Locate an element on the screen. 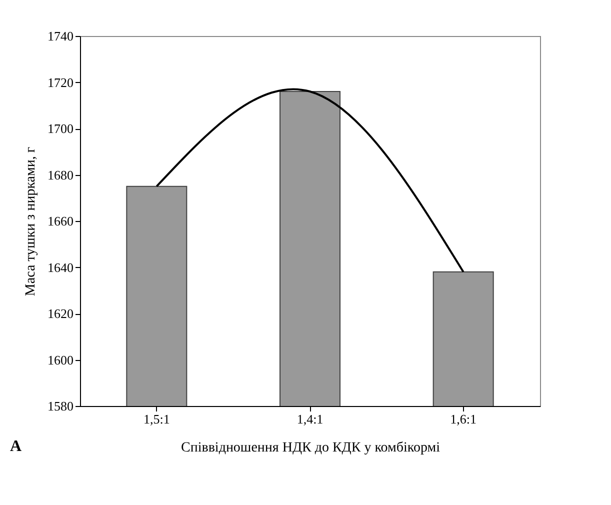 The image size is (611, 505). y-tick-label: 1600 is located at coordinates (61, 360).